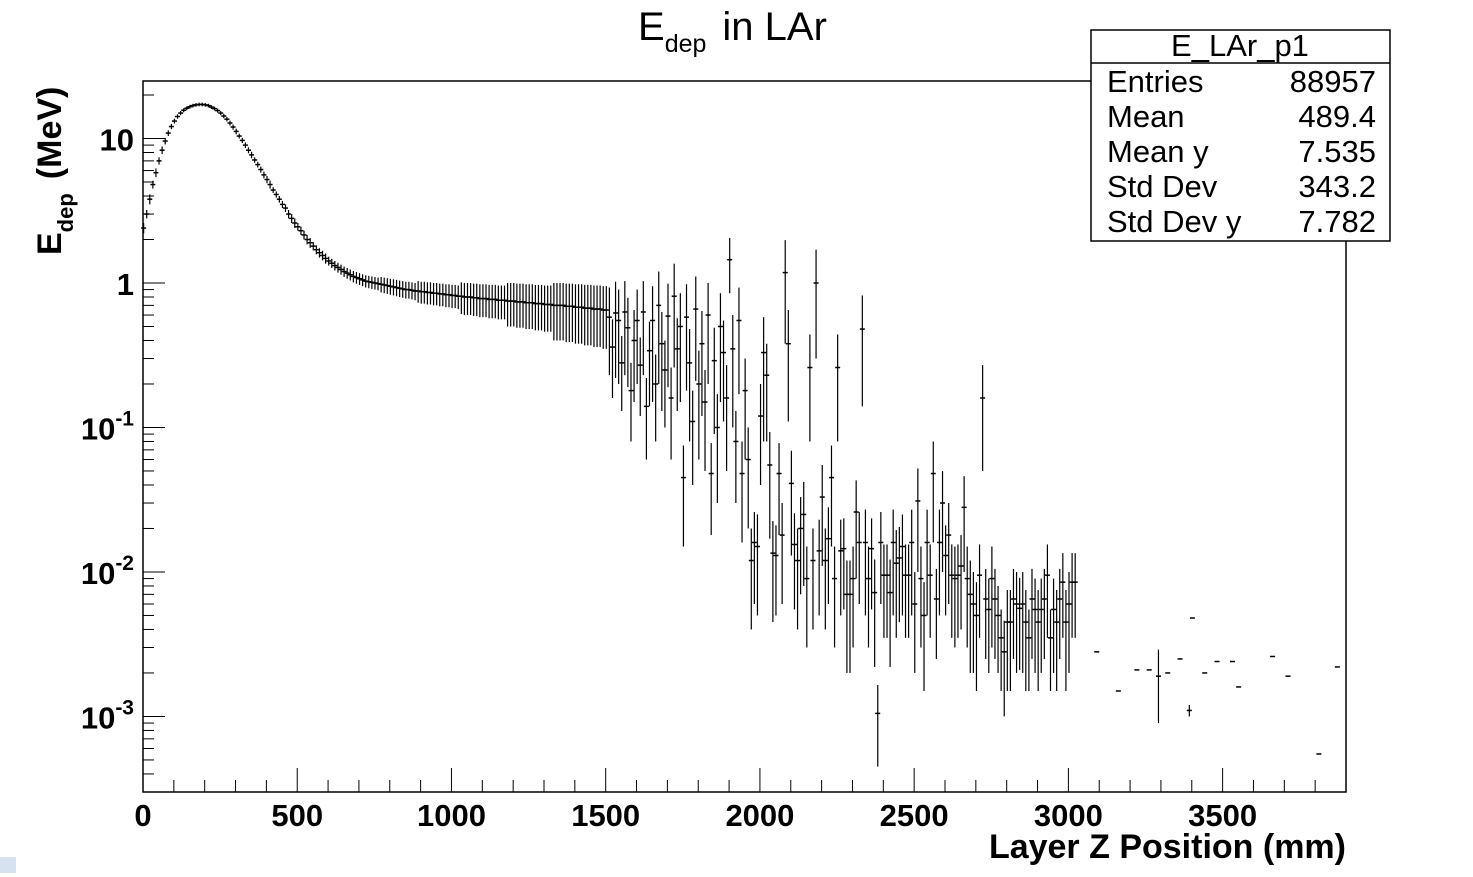 Image resolution: width=1473 pixels, height=877 pixels. Describe the element at coordinates (605, 815) in the screenshot. I see `x-tick-label: 1500` at that location.